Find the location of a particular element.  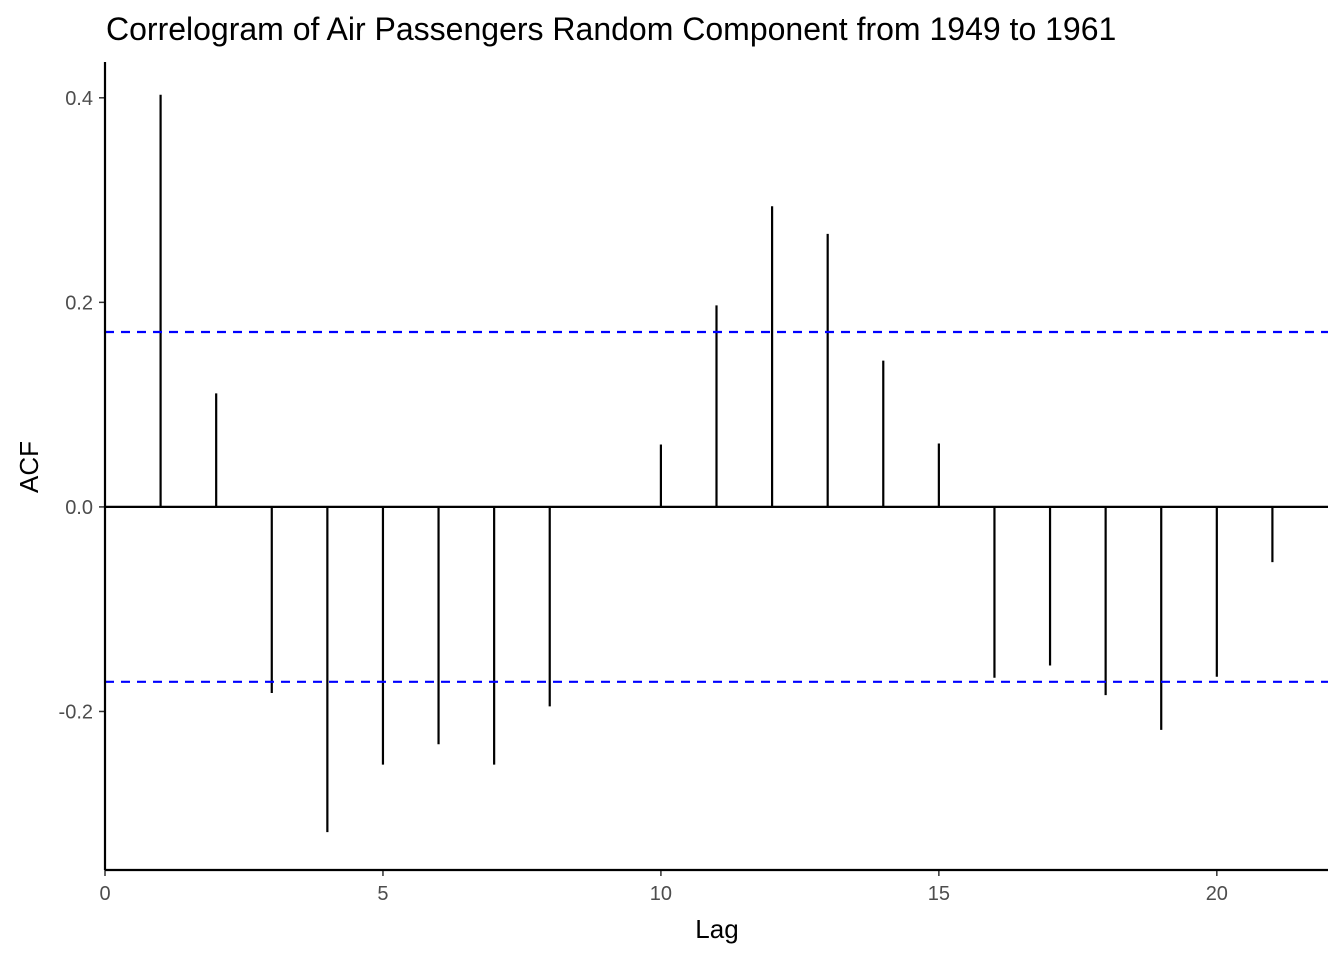

x-tick-label: 15 is located at coordinates (939, 894).